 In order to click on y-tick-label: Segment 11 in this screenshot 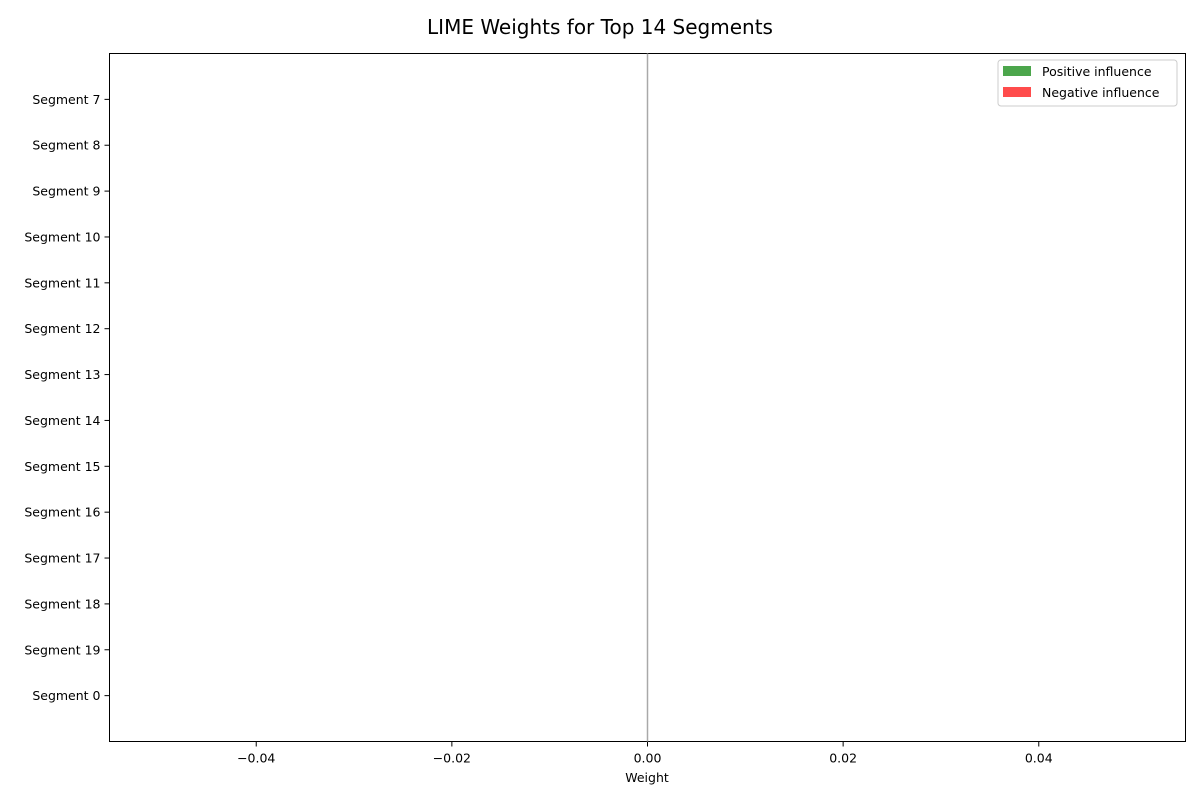, I will do `click(62, 282)`.